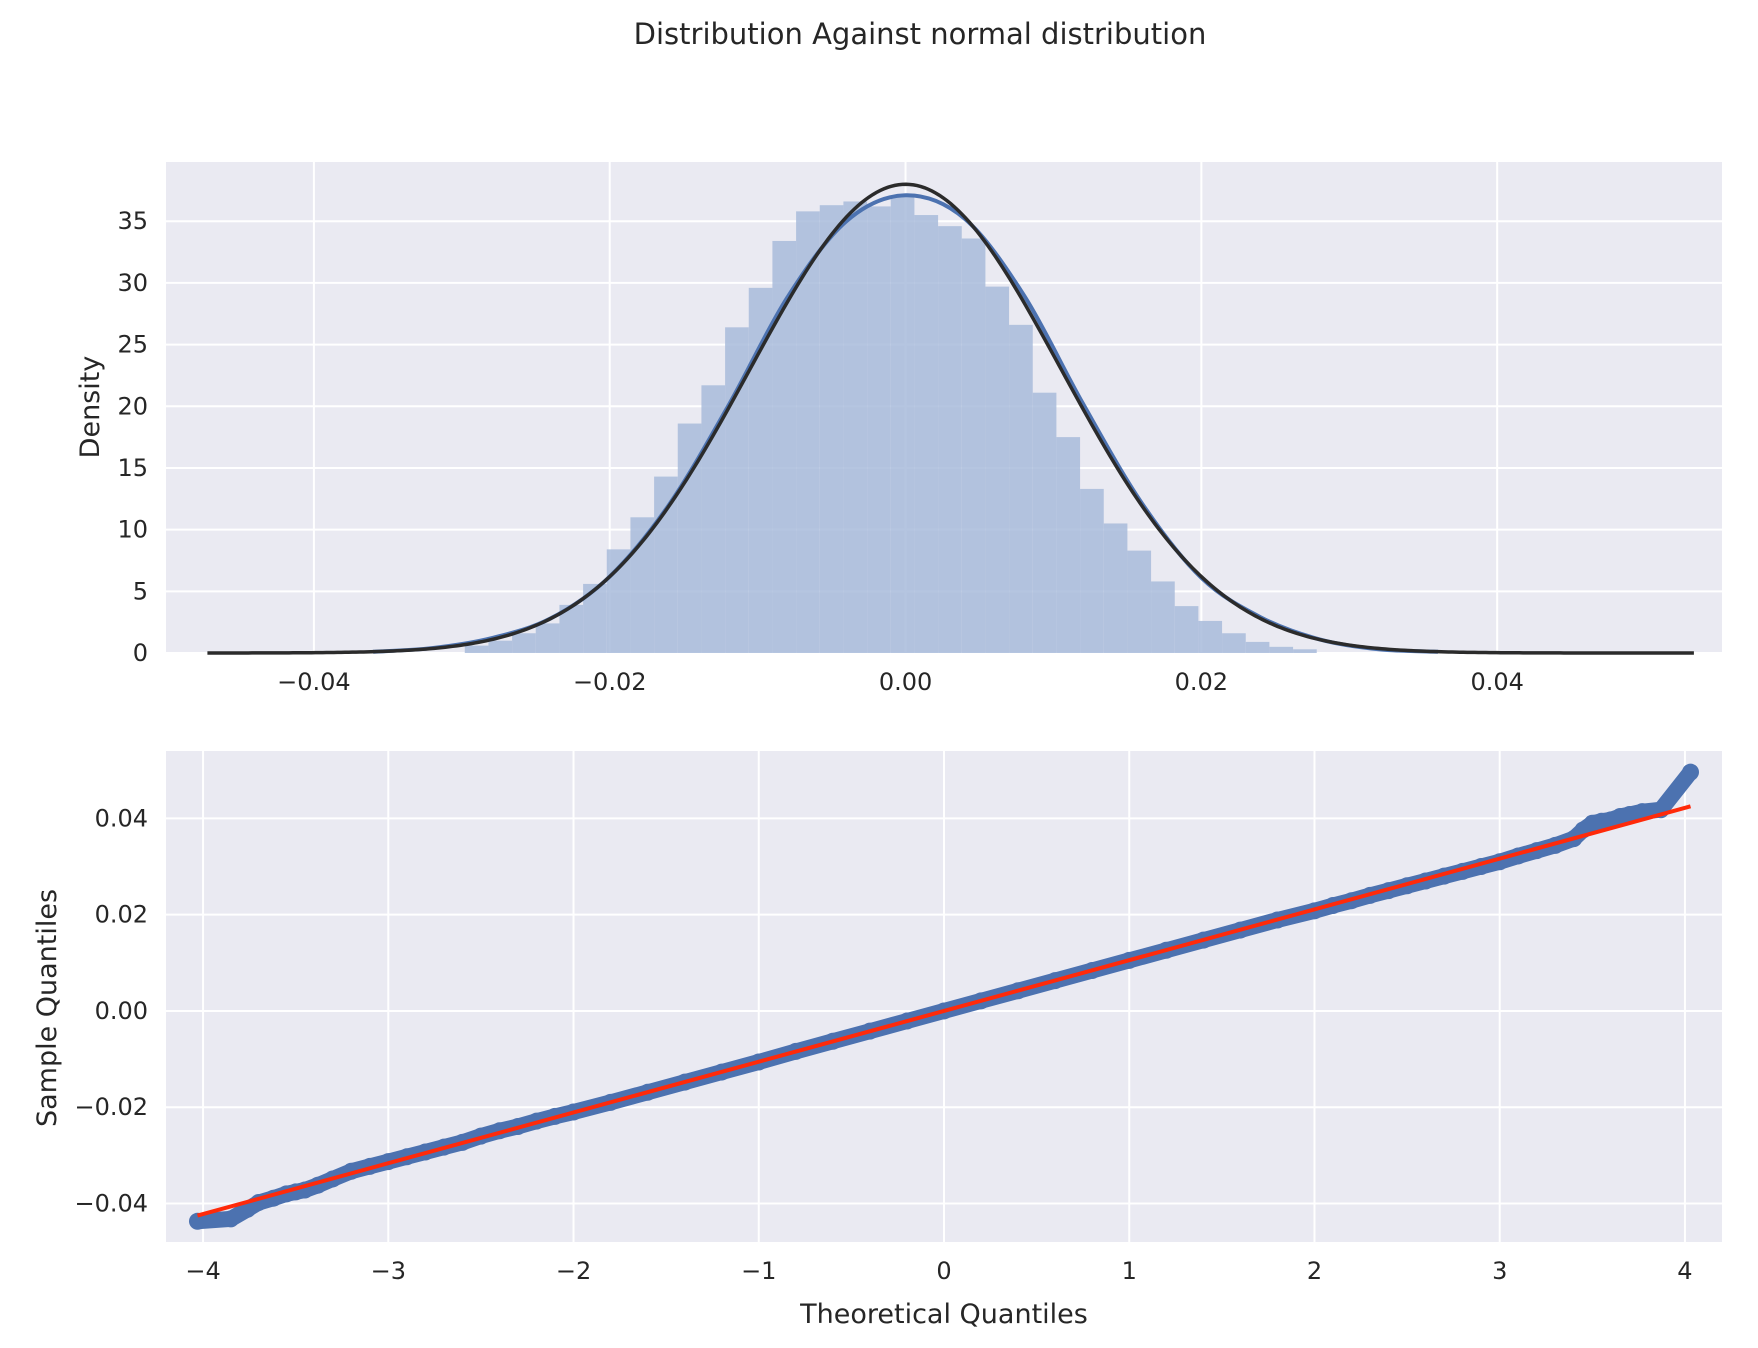 Image resolution: width=1758 pixels, height=1348 pixels. What do you see at coordinates (1496, 682) in the screenshot?
I see `density-x-tick-label: 0.04` at bounding box center [1496, 682].